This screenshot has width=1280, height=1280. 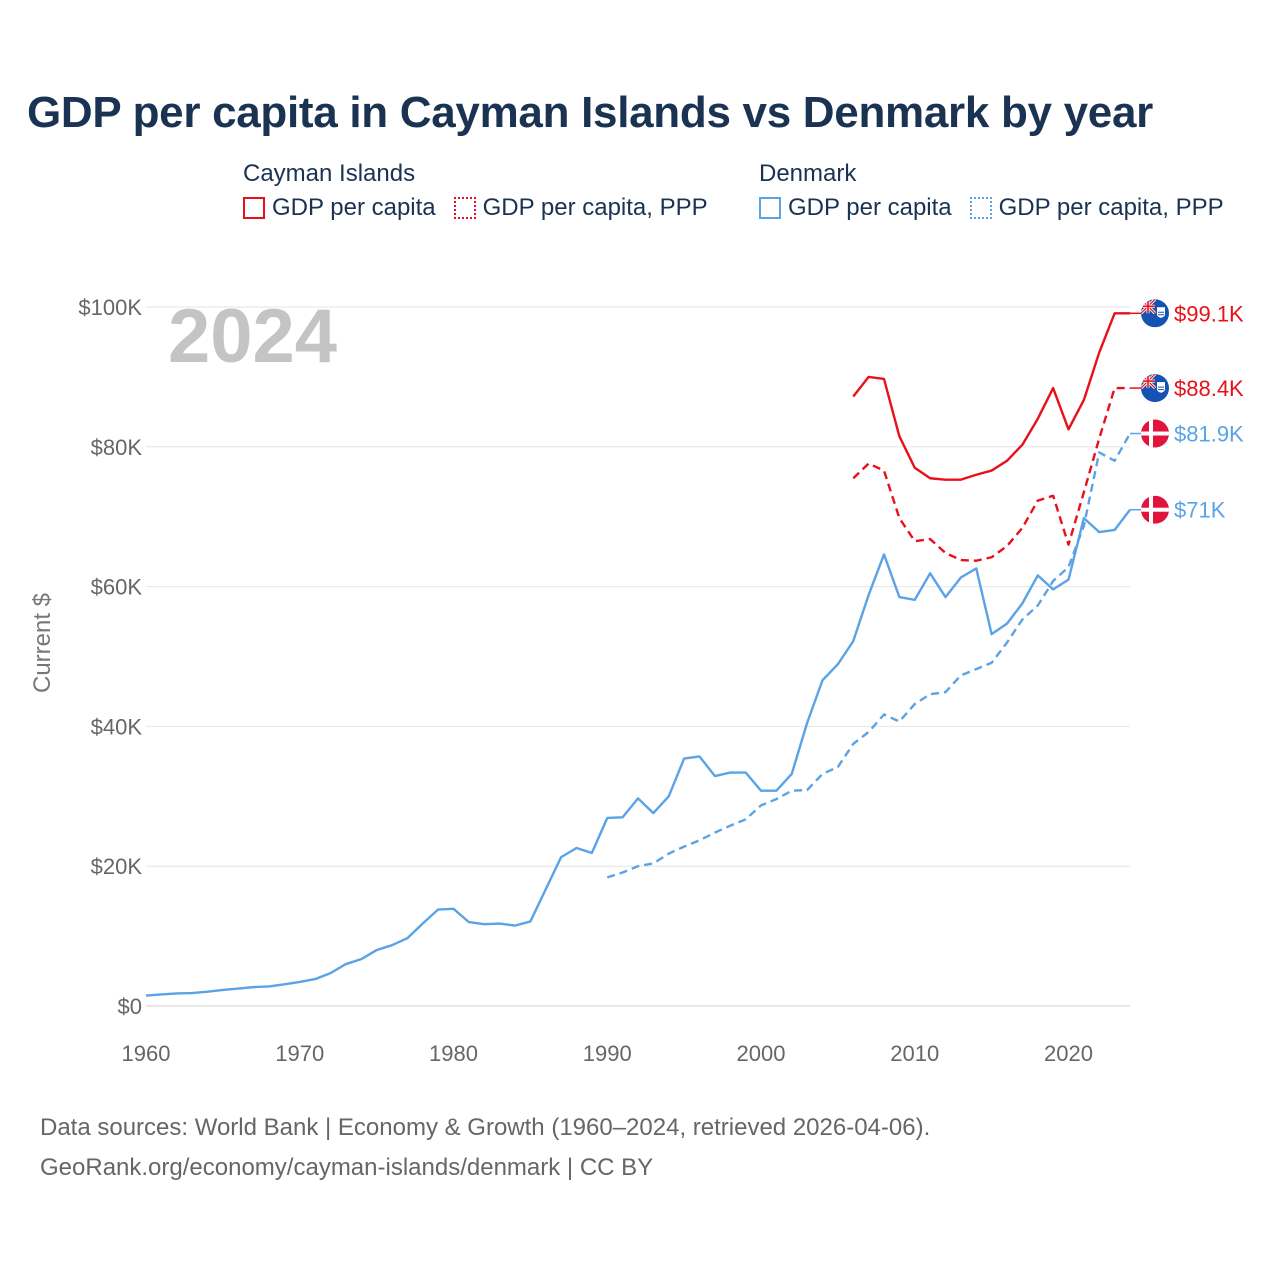 What do you see at coordinates (110, 307) in the screenshot?
I see `y-tick-label: $100K` at bounding box center [110, 307].